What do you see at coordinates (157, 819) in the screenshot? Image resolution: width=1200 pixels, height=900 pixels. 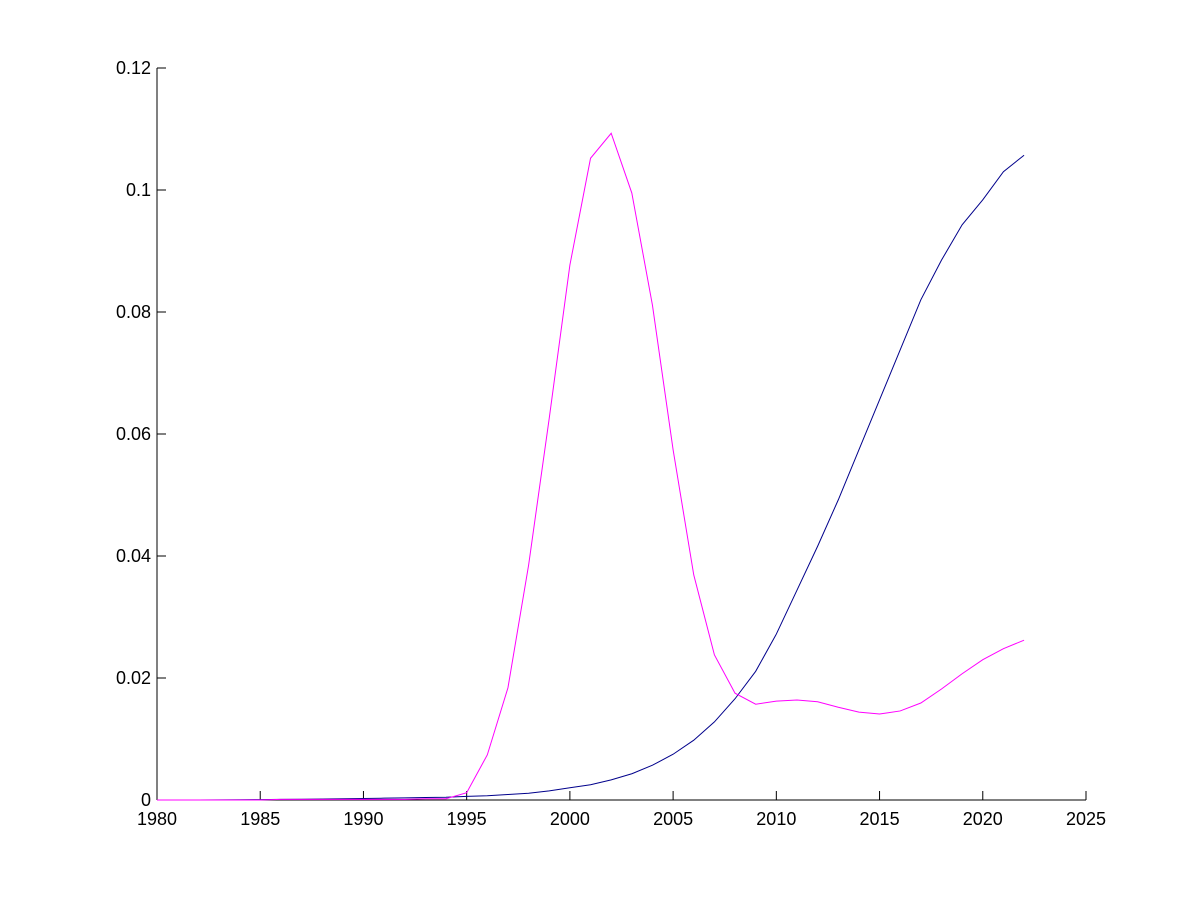 I see `x-tick-label: 1980` at bounding box center [157, 819].